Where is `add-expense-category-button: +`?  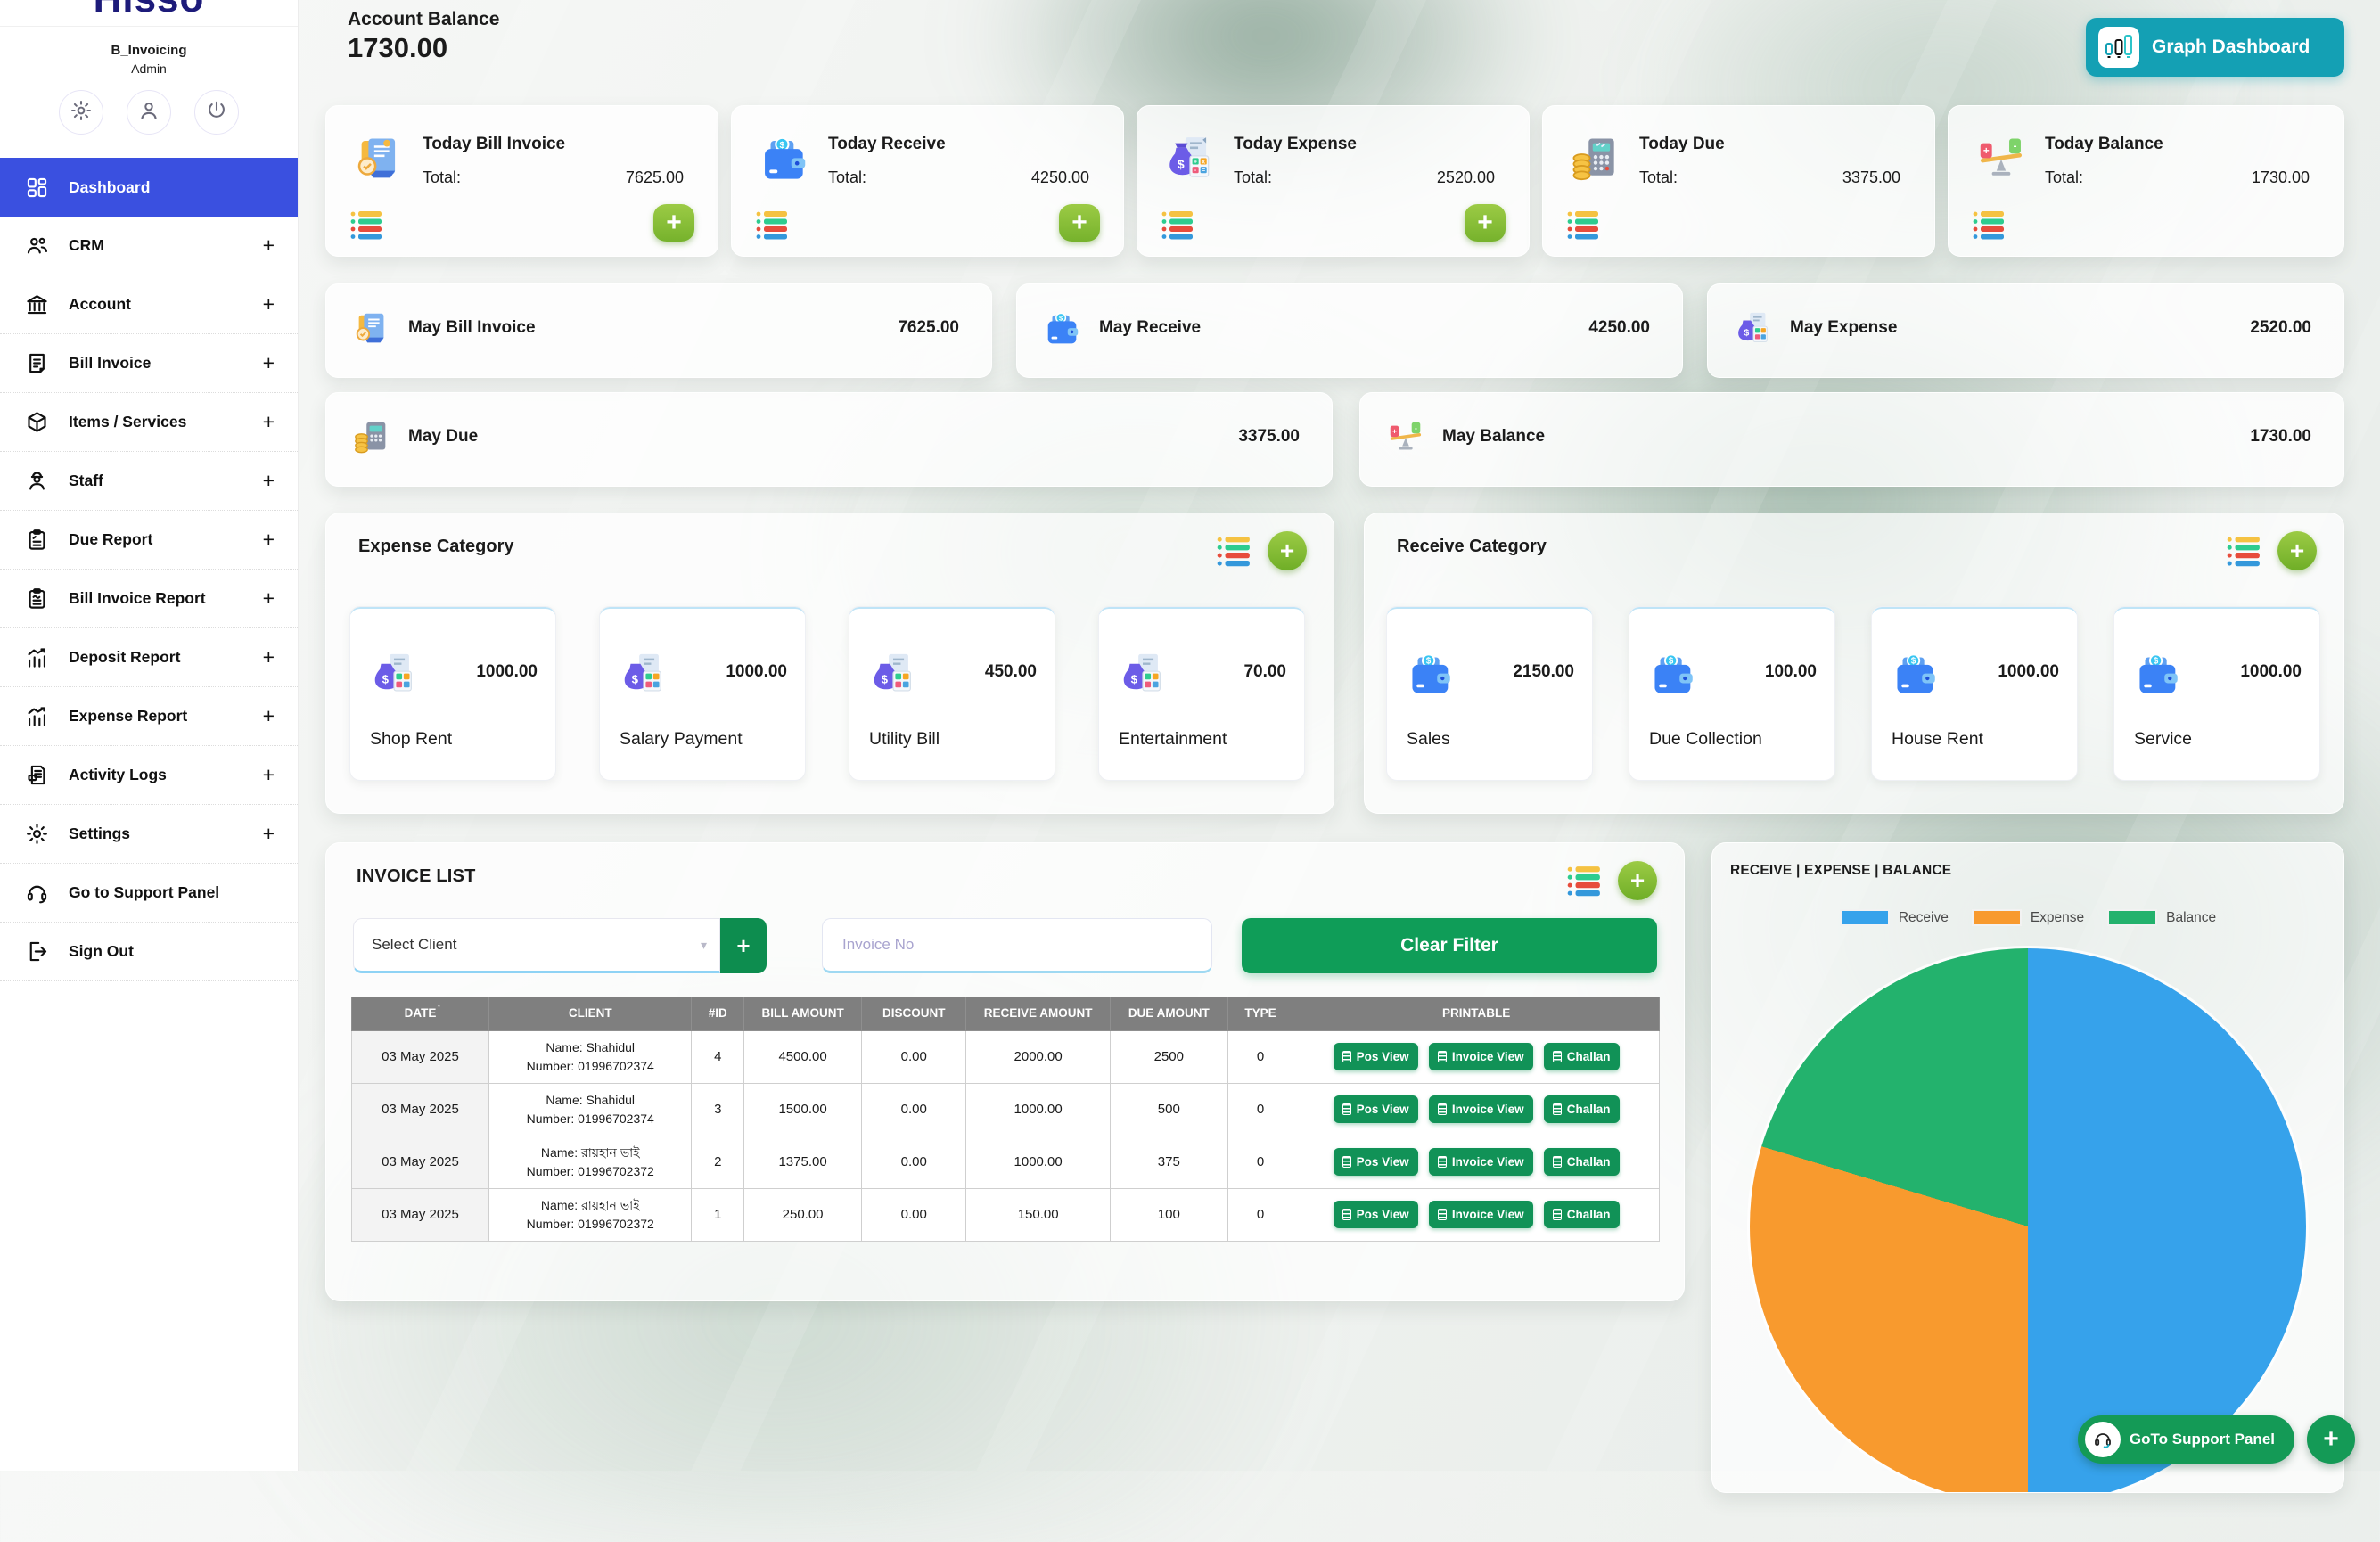 add-expense-category-button: + is located at coordinates (1287, 550).